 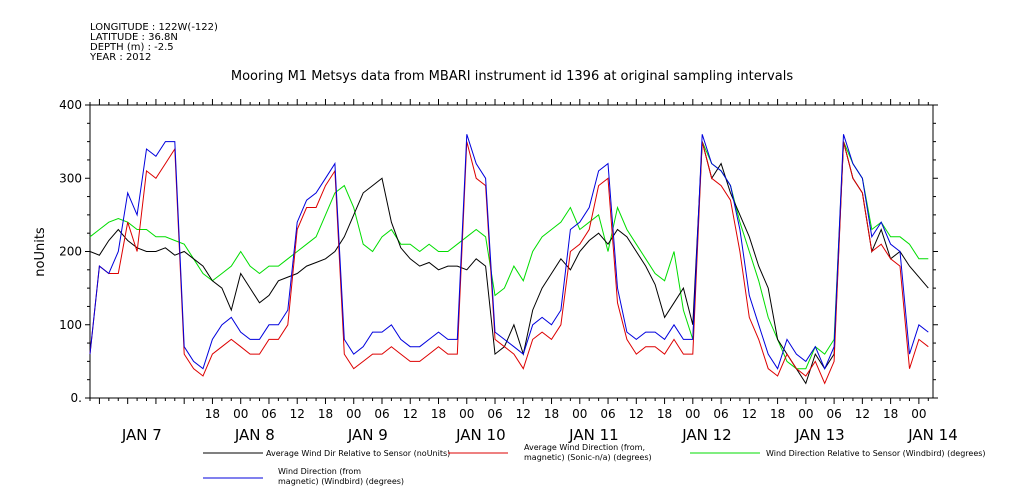 I want to click on x-day-label: JAN 11, so click(x=593, y=435).